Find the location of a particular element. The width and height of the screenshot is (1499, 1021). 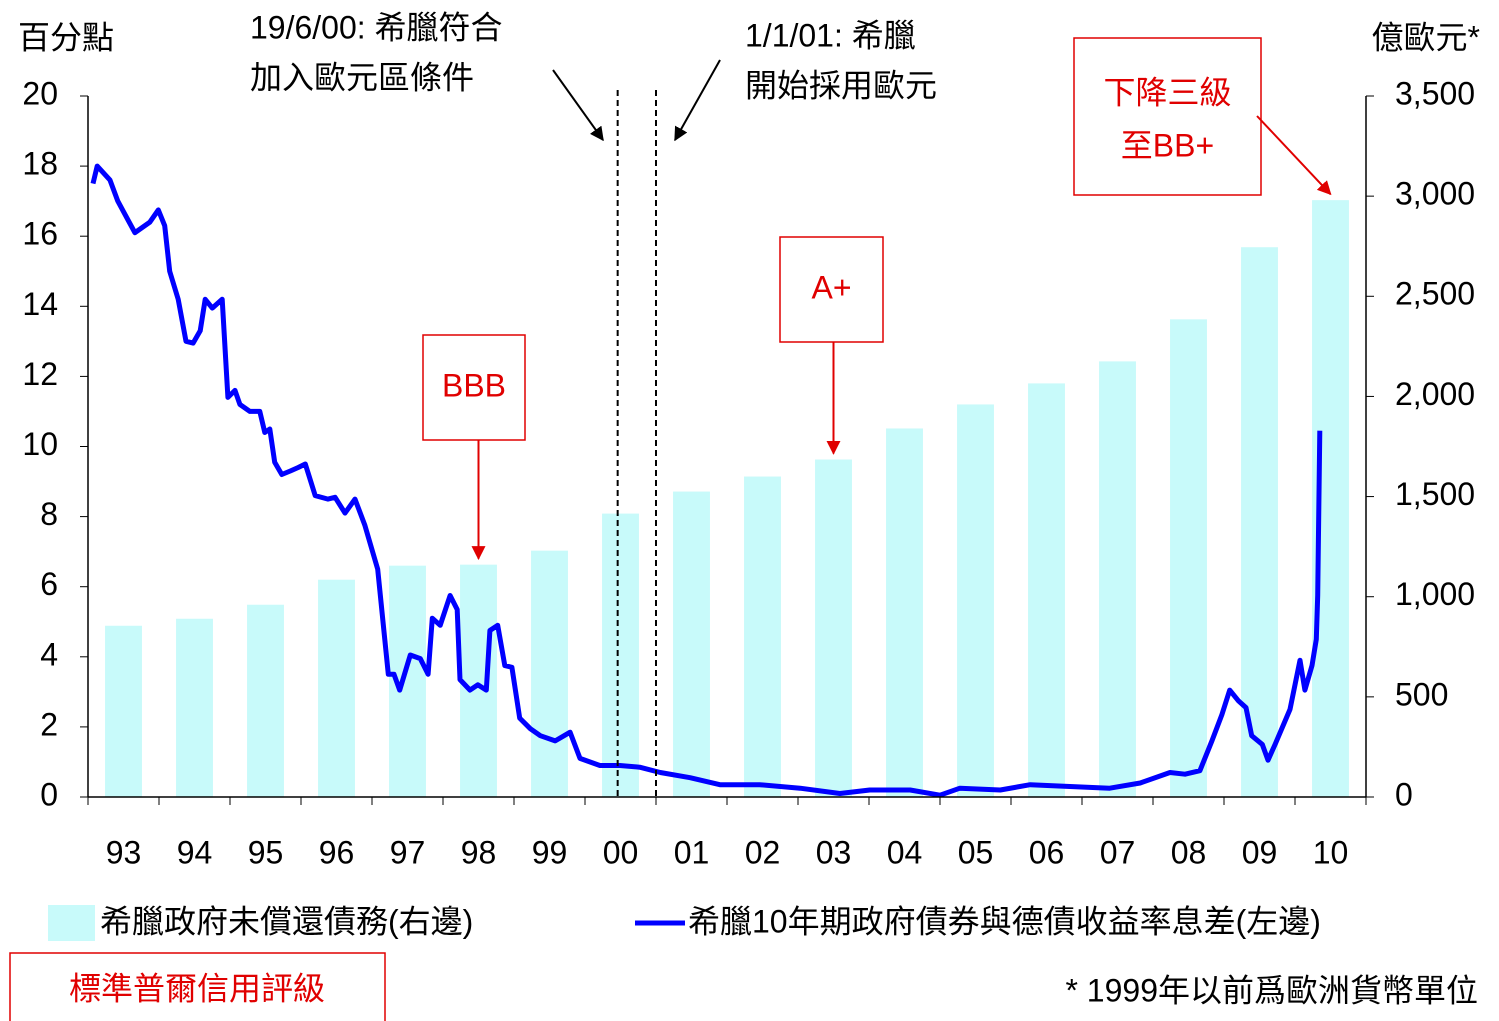

y2-tick-label: 3,500 is located at coordinates (1435, 93).